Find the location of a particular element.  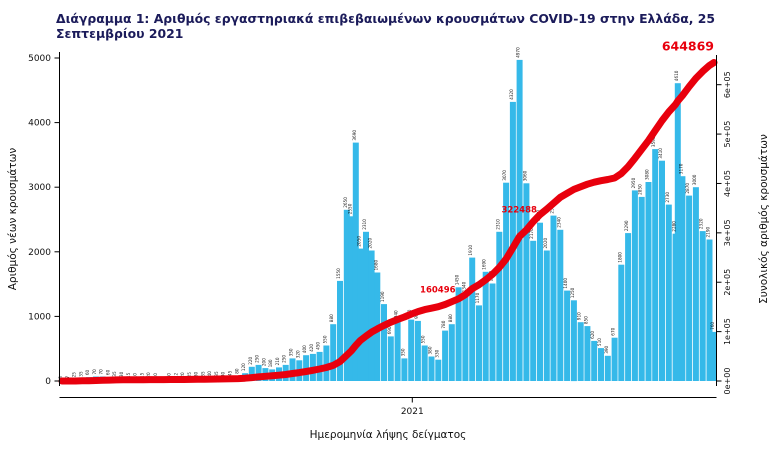

bar-value-label: 3170 is located at coordinates (680, 168).